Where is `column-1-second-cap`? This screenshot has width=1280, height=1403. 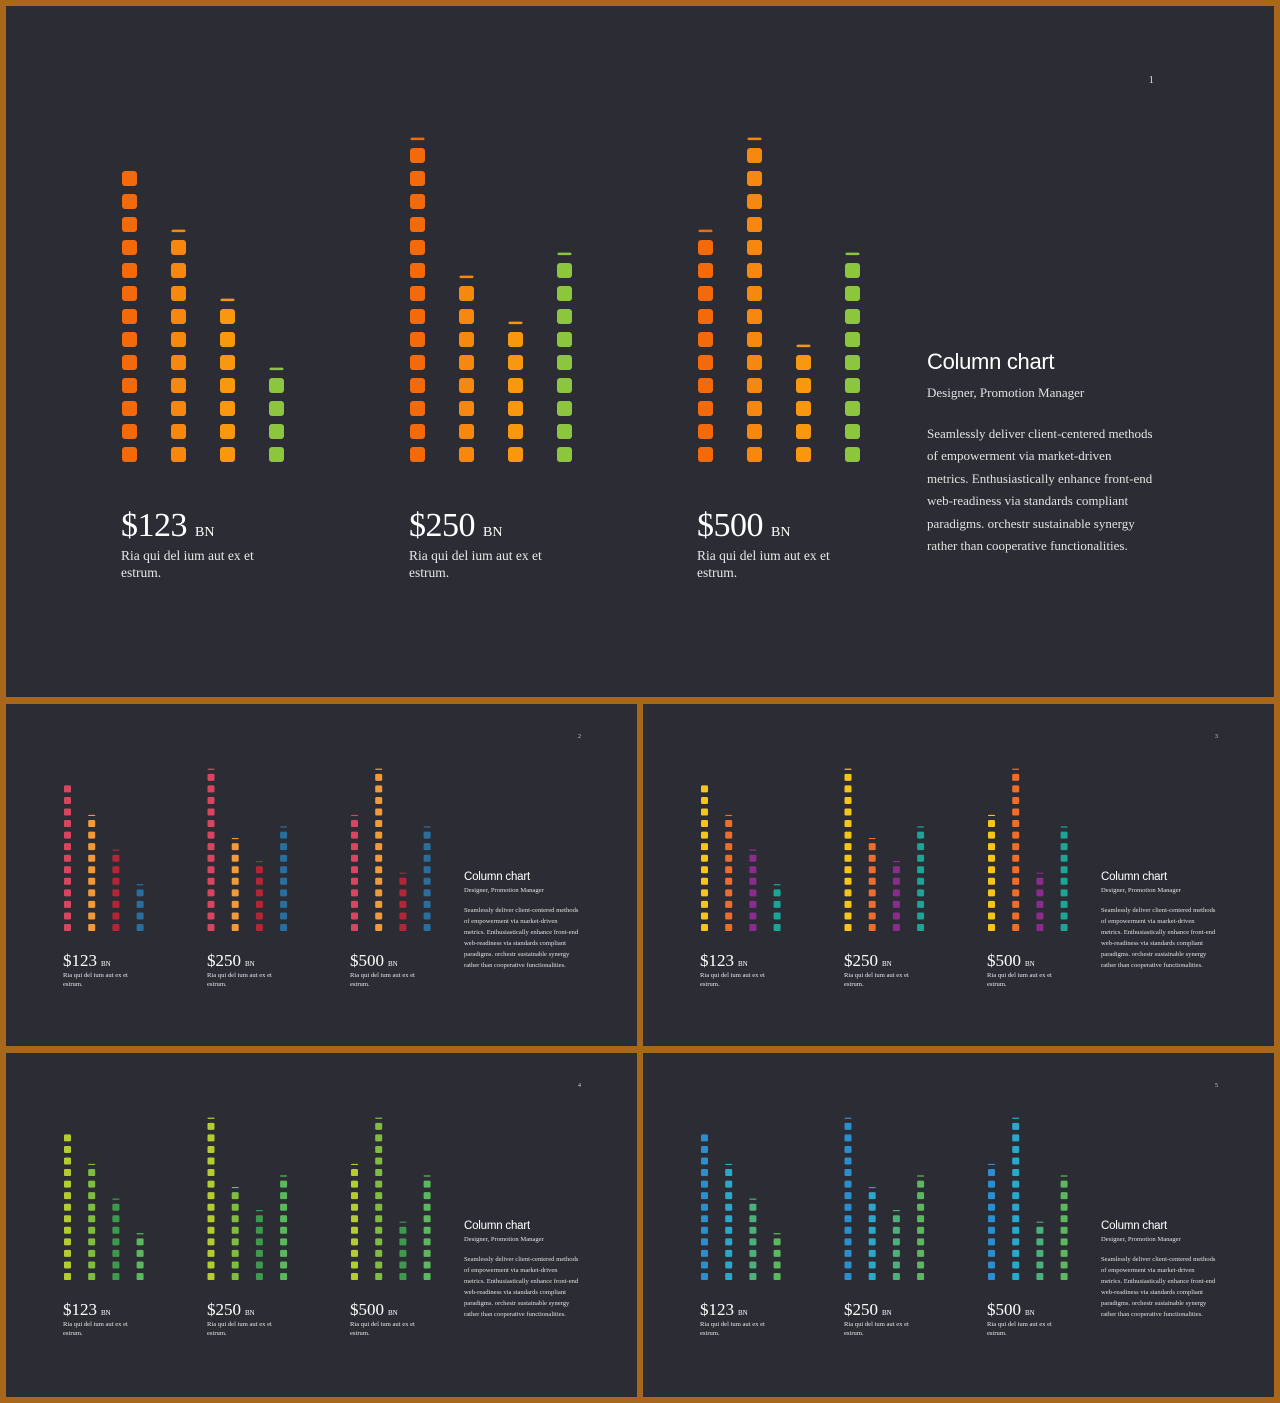 column-1-second-cap is located at coordinates (729, 815).